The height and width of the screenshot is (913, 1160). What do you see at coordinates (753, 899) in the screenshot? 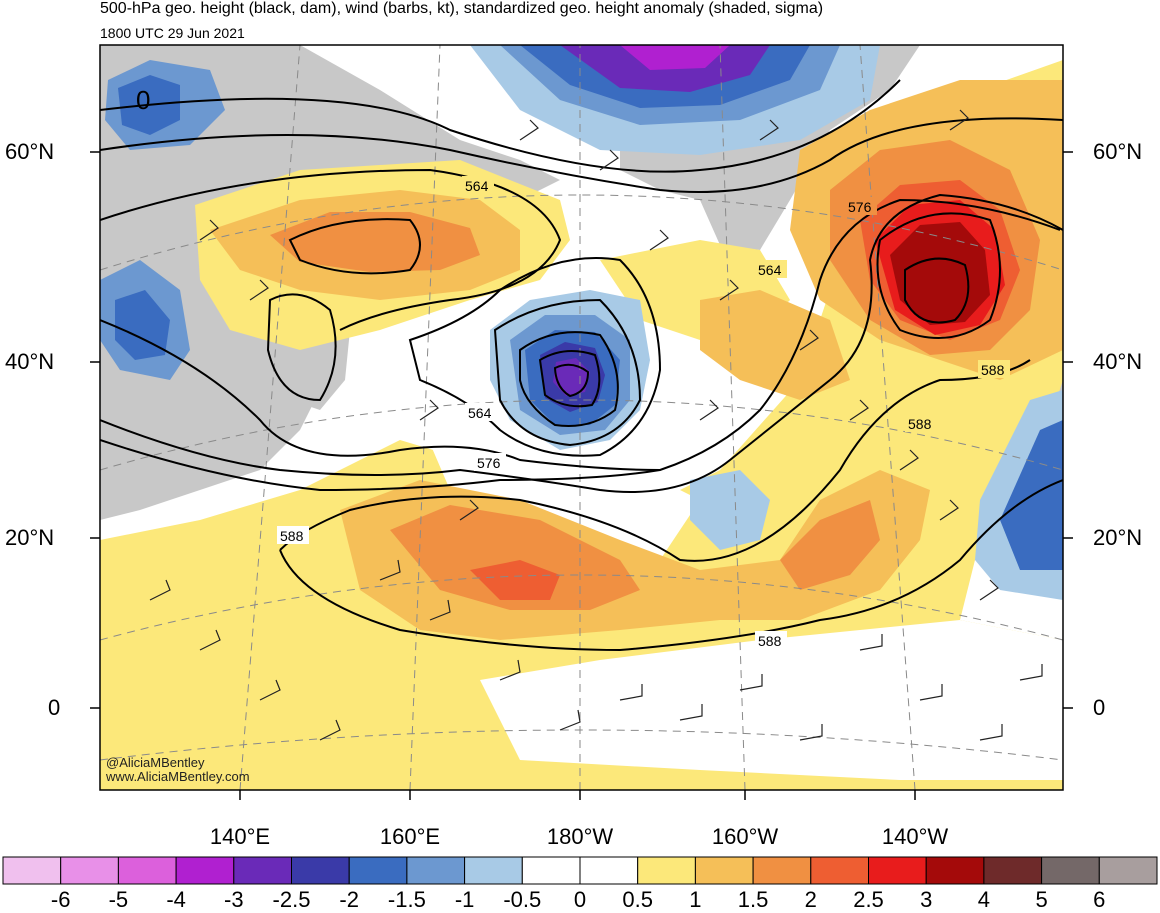
I see `colorbar-label: 1.5` at bounding box center [753, 899].